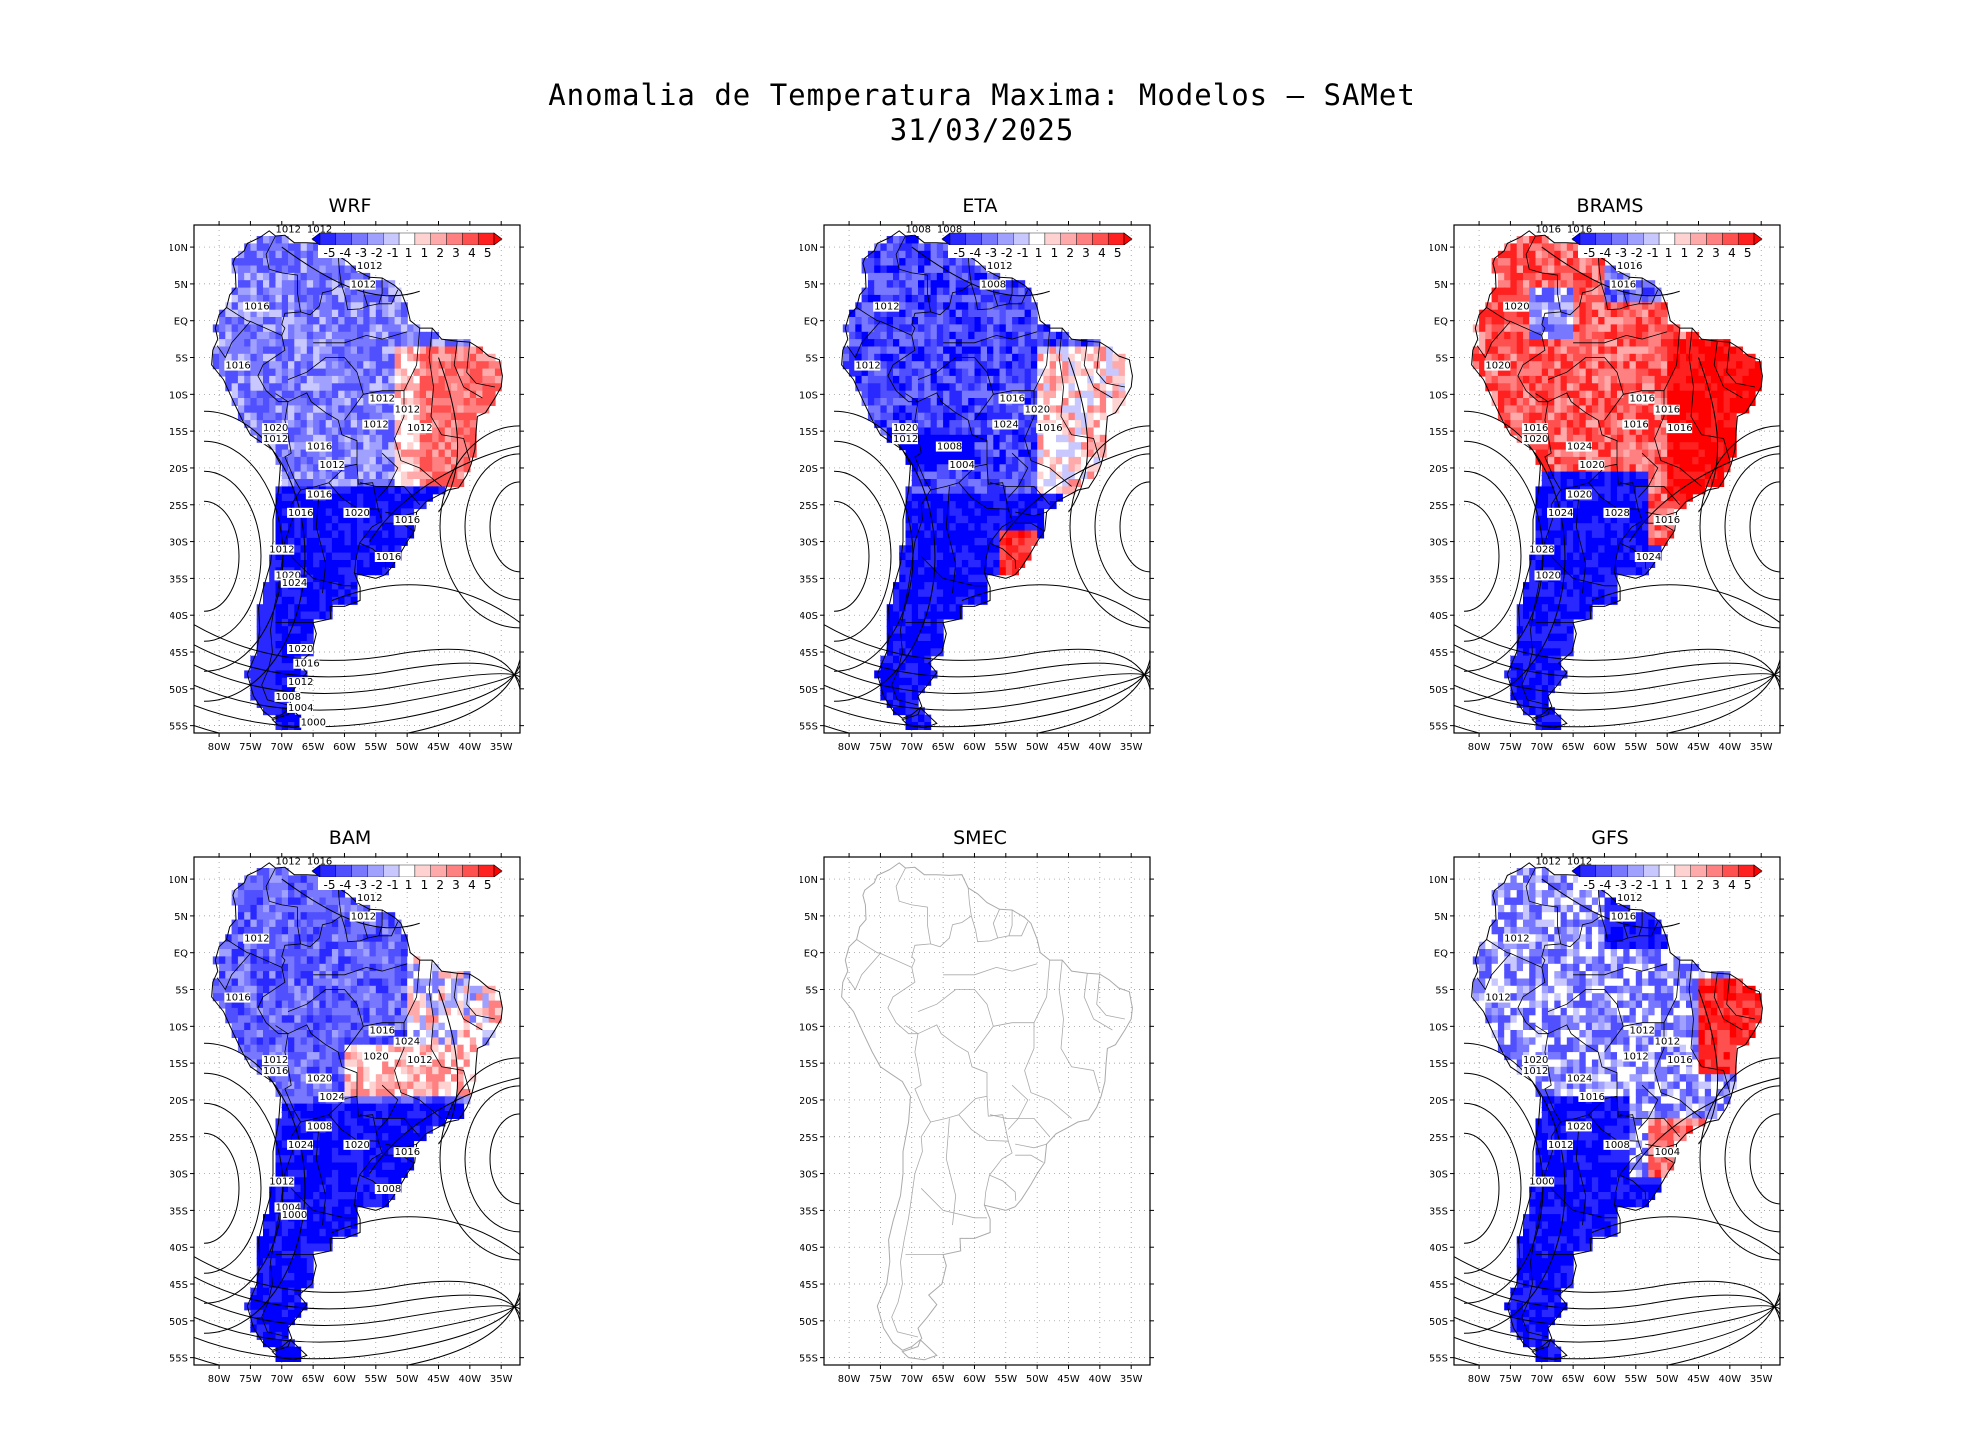 The image size is (1964, 1436). I want to click on colorbar-label: -3, so click(1621, 253).